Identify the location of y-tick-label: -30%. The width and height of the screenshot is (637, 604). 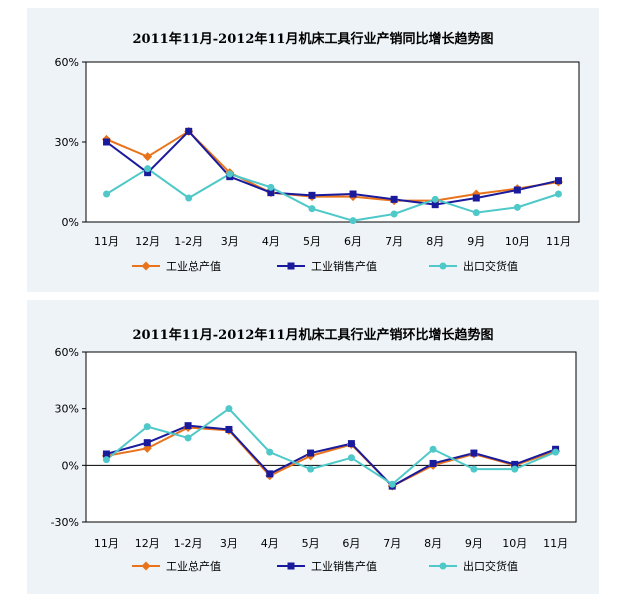
(65, 522).